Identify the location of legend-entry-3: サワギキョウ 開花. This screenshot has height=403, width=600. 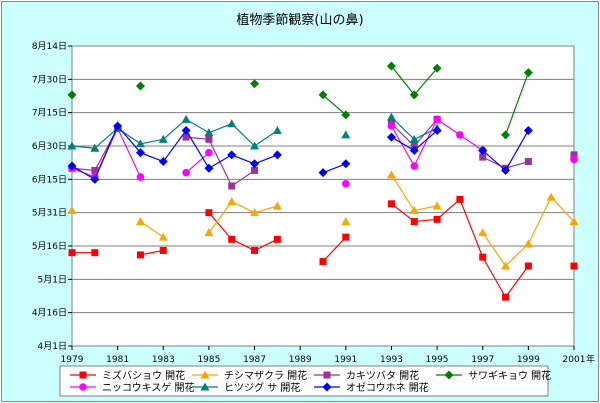
(493, 375).